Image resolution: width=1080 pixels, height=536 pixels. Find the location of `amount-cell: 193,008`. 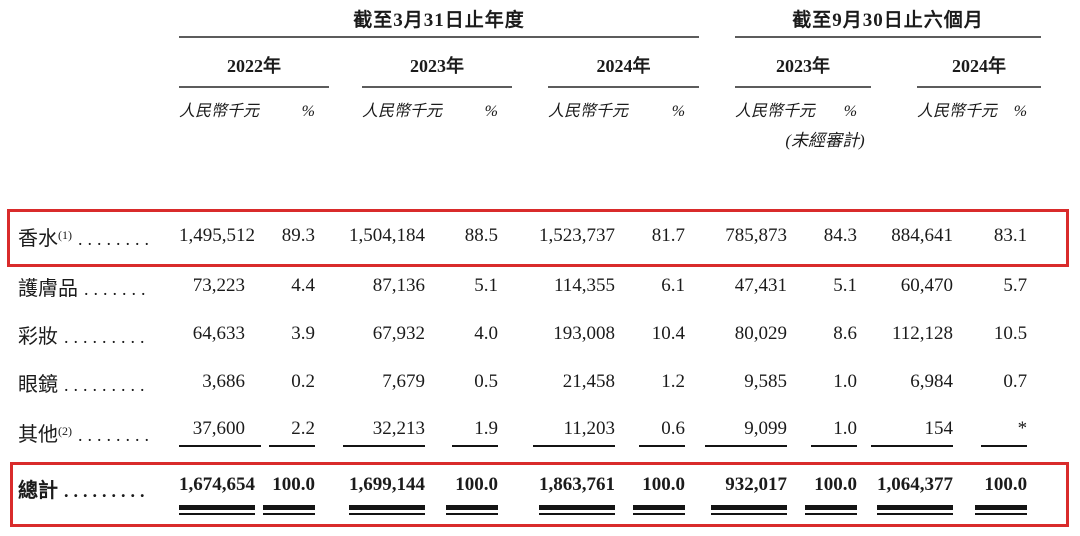

amount-cell: 193,008 is located at coordinates (584, 333).